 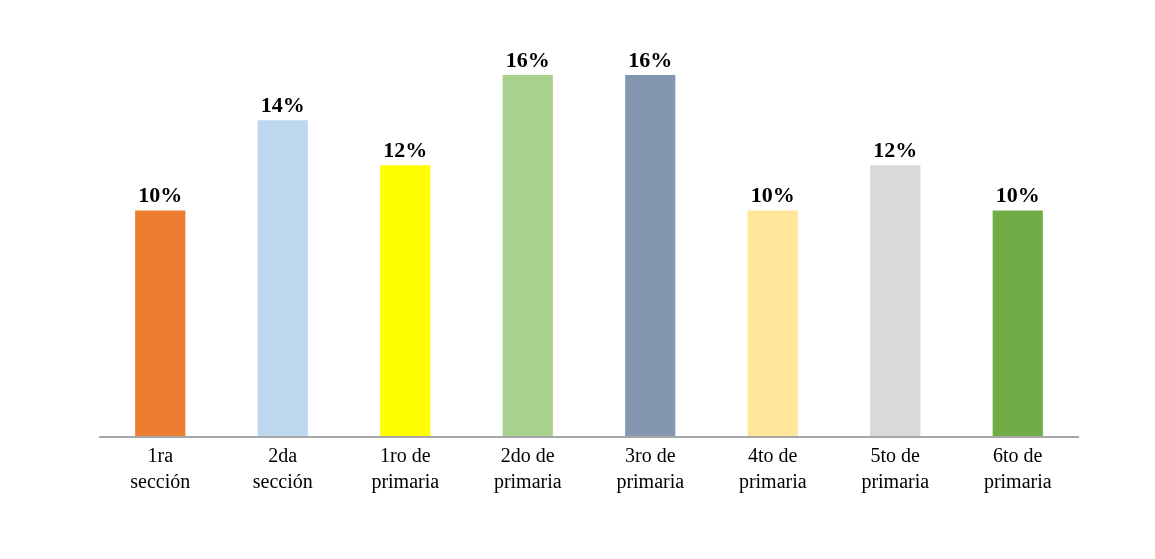 What do you see at coordinates (1017, 468) in the screenshot?
I see `x-tick-label: 6to de primaria` at bounding box center [1017, 468].